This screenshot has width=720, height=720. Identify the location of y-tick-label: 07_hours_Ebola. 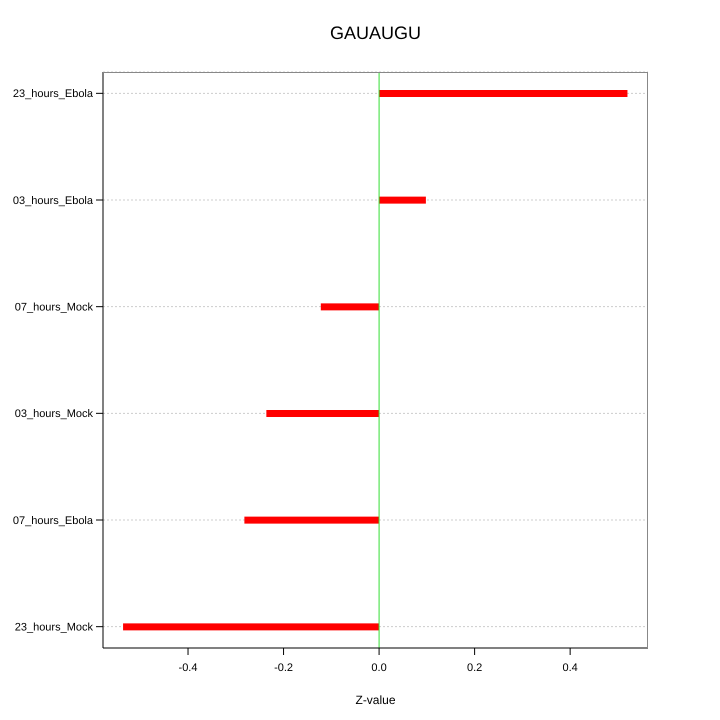
(53, 520).